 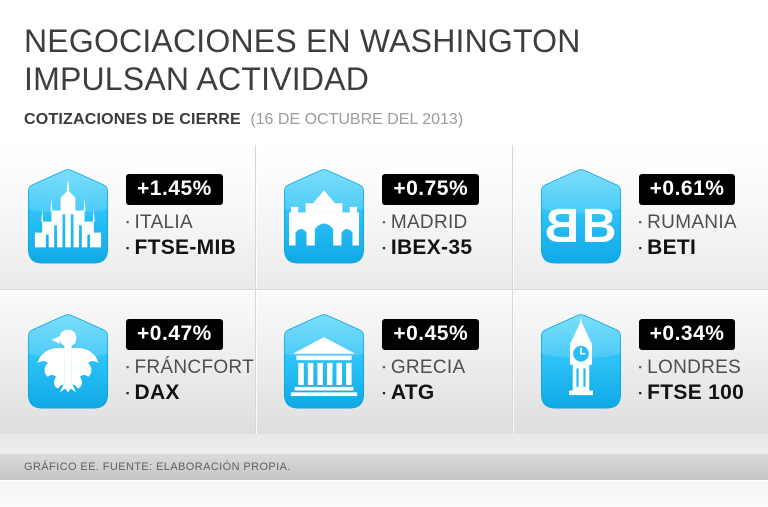 I want to click on percent-badge: +0.45%, so click(x=431, y=334).